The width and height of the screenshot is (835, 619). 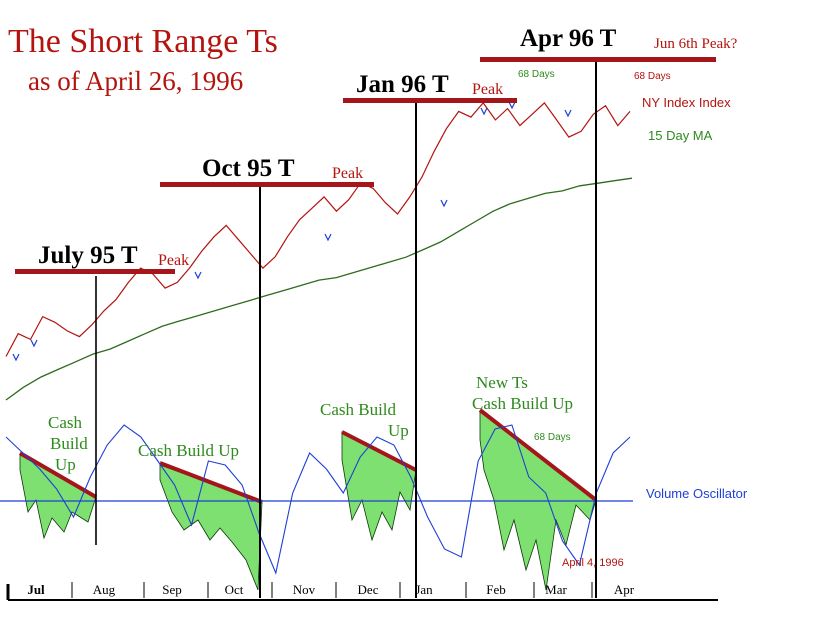 I want to click on cash-label-3b: Up, so click(x=398, y=430).